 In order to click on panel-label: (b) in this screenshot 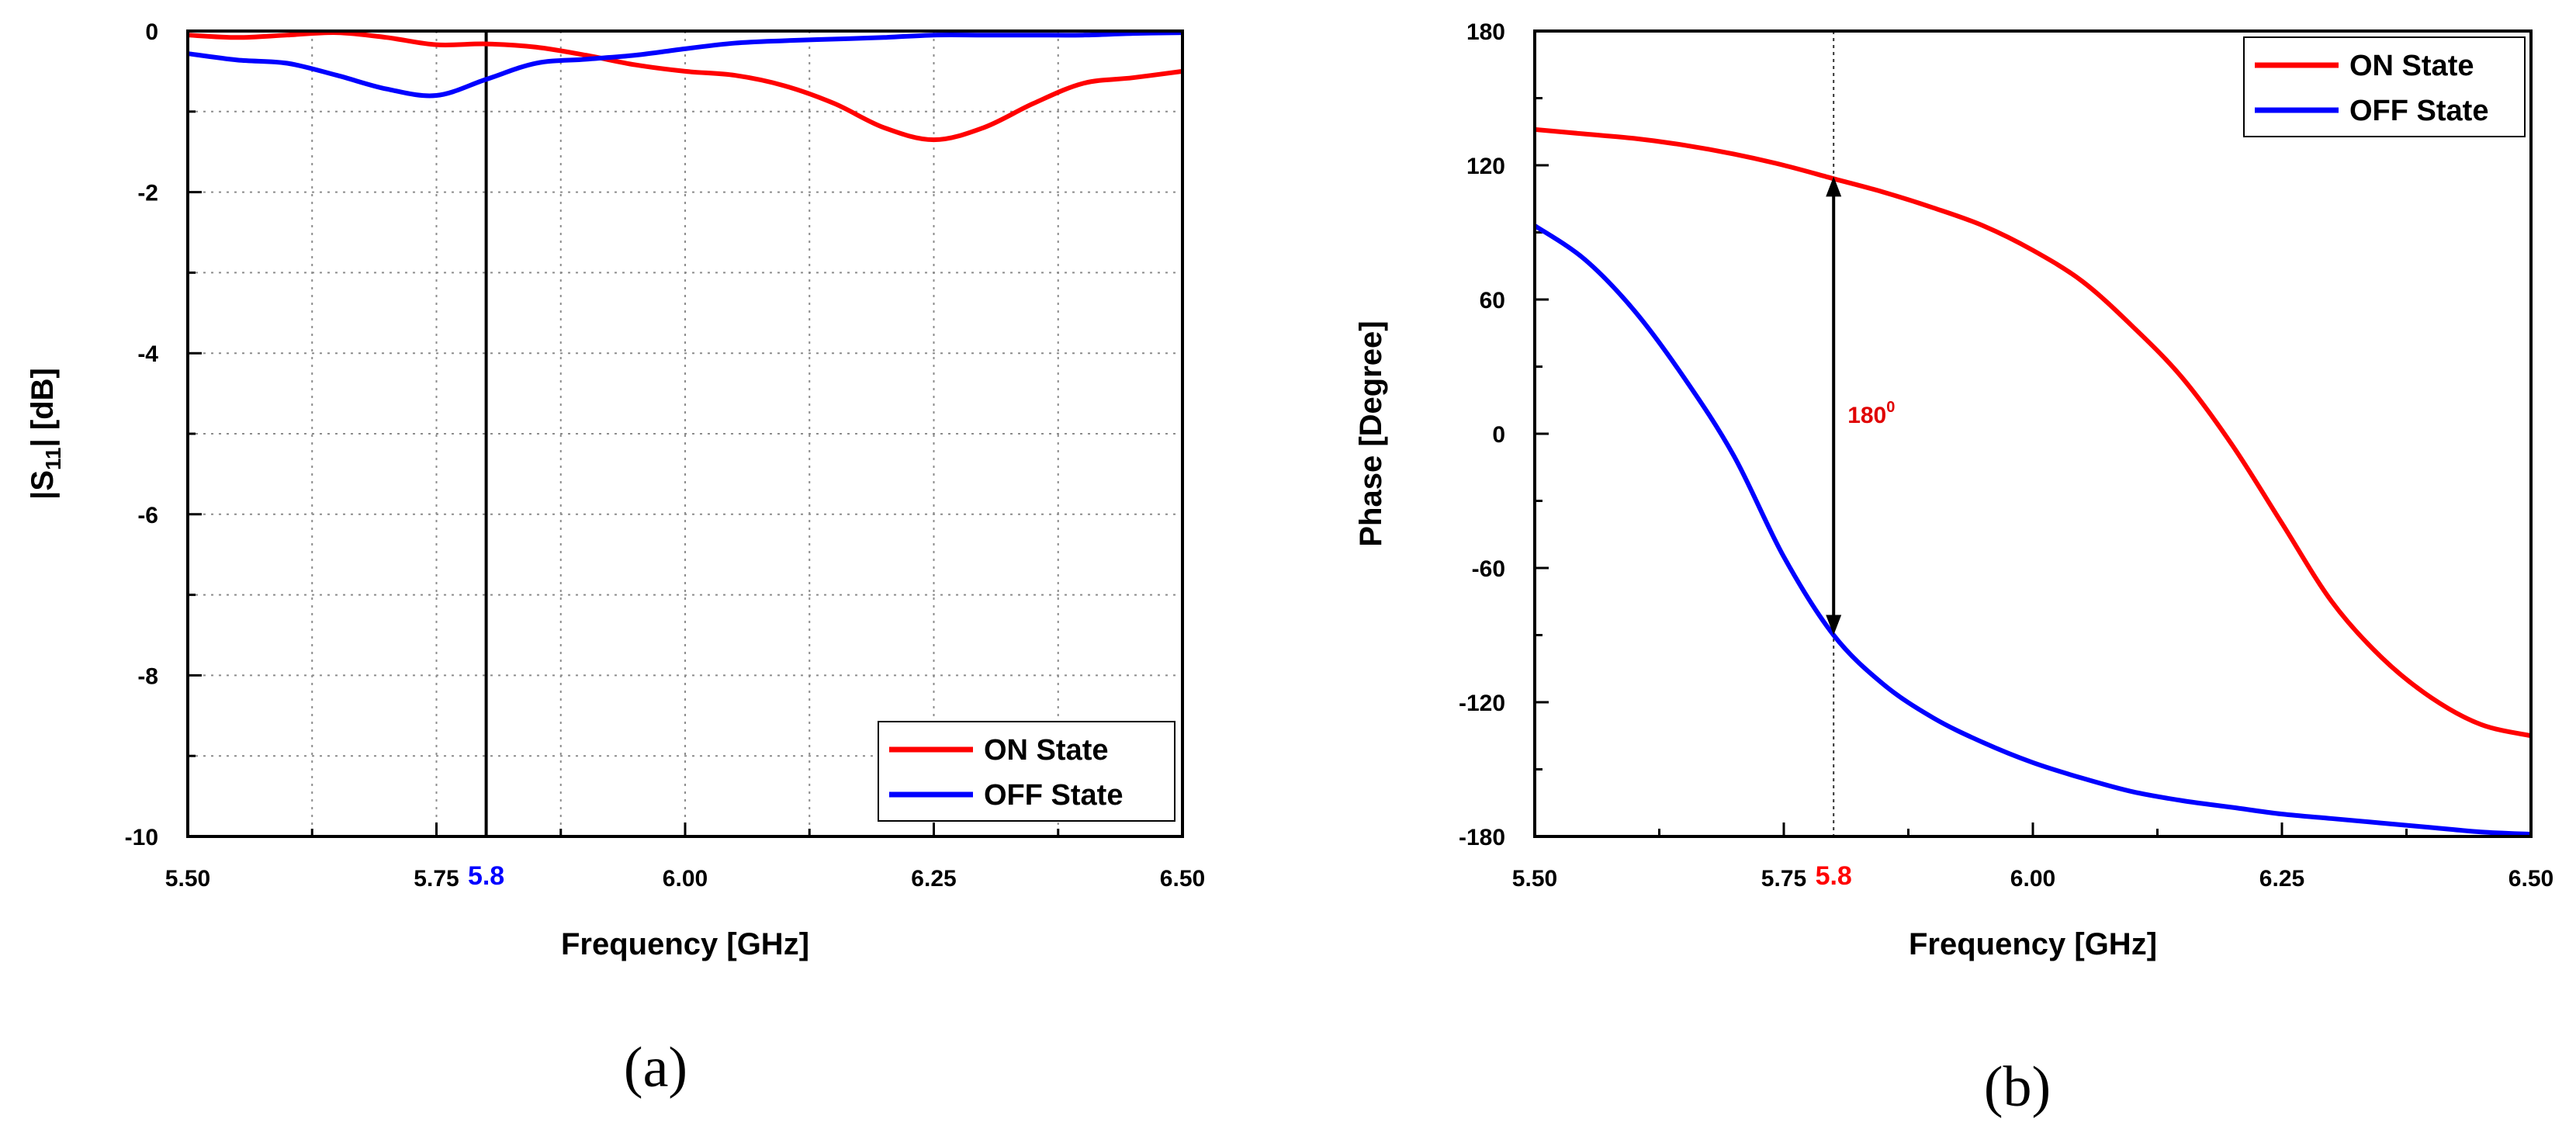, I will do `click(2017, 1087)`.